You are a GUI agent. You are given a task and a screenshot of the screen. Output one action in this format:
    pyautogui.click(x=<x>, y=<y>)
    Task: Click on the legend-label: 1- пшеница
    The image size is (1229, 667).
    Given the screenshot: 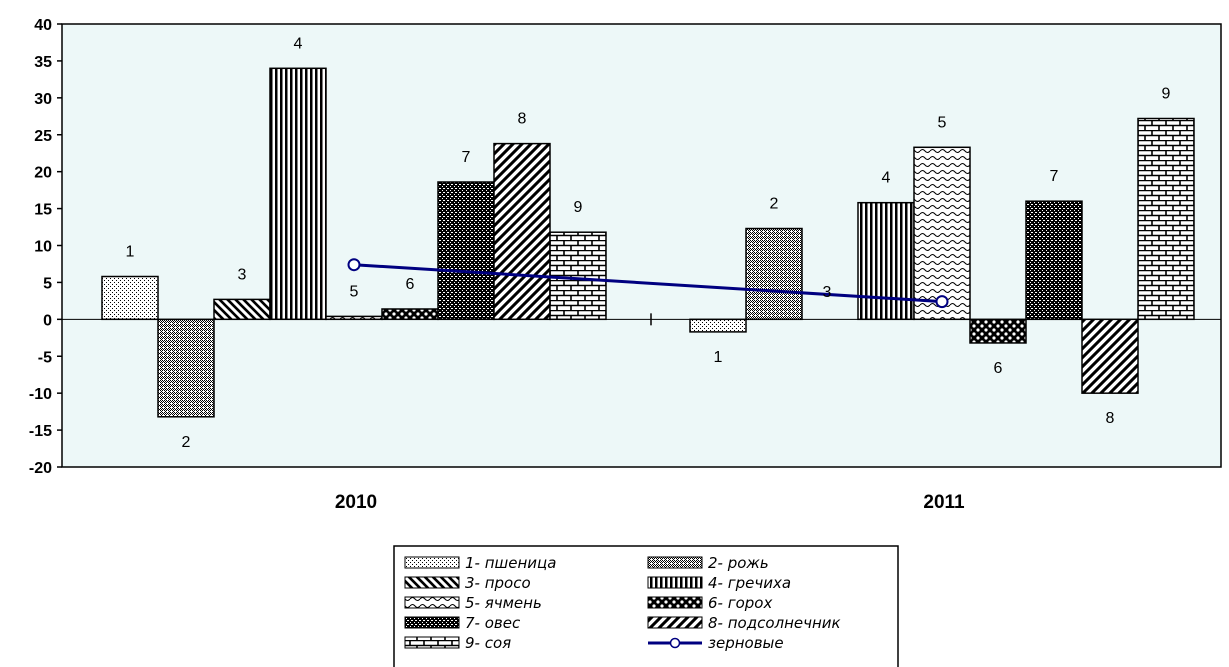 What is the action you would take?
    pyautogui.click(x=510, y=563)
    